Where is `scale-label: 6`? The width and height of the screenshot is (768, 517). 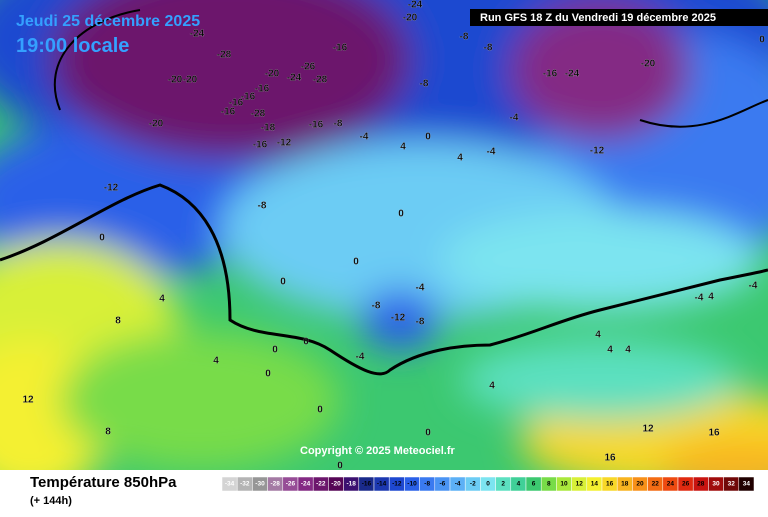
scale-label: 6 is located at coordinates (534, 484).